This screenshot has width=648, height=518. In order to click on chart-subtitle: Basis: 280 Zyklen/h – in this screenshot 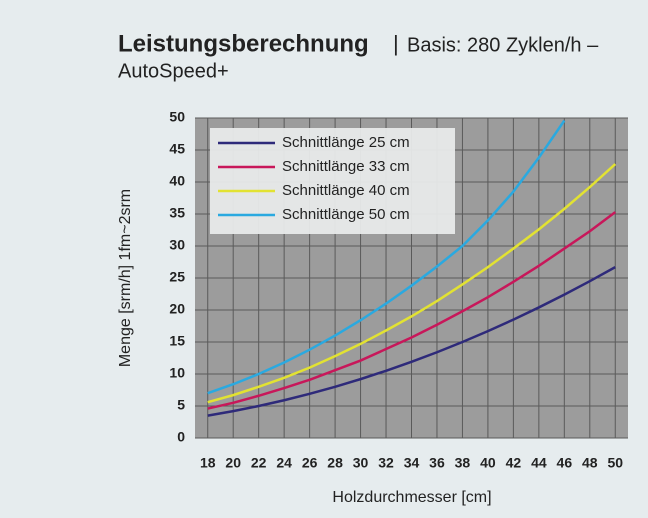, I will do `click(503, 45)`.